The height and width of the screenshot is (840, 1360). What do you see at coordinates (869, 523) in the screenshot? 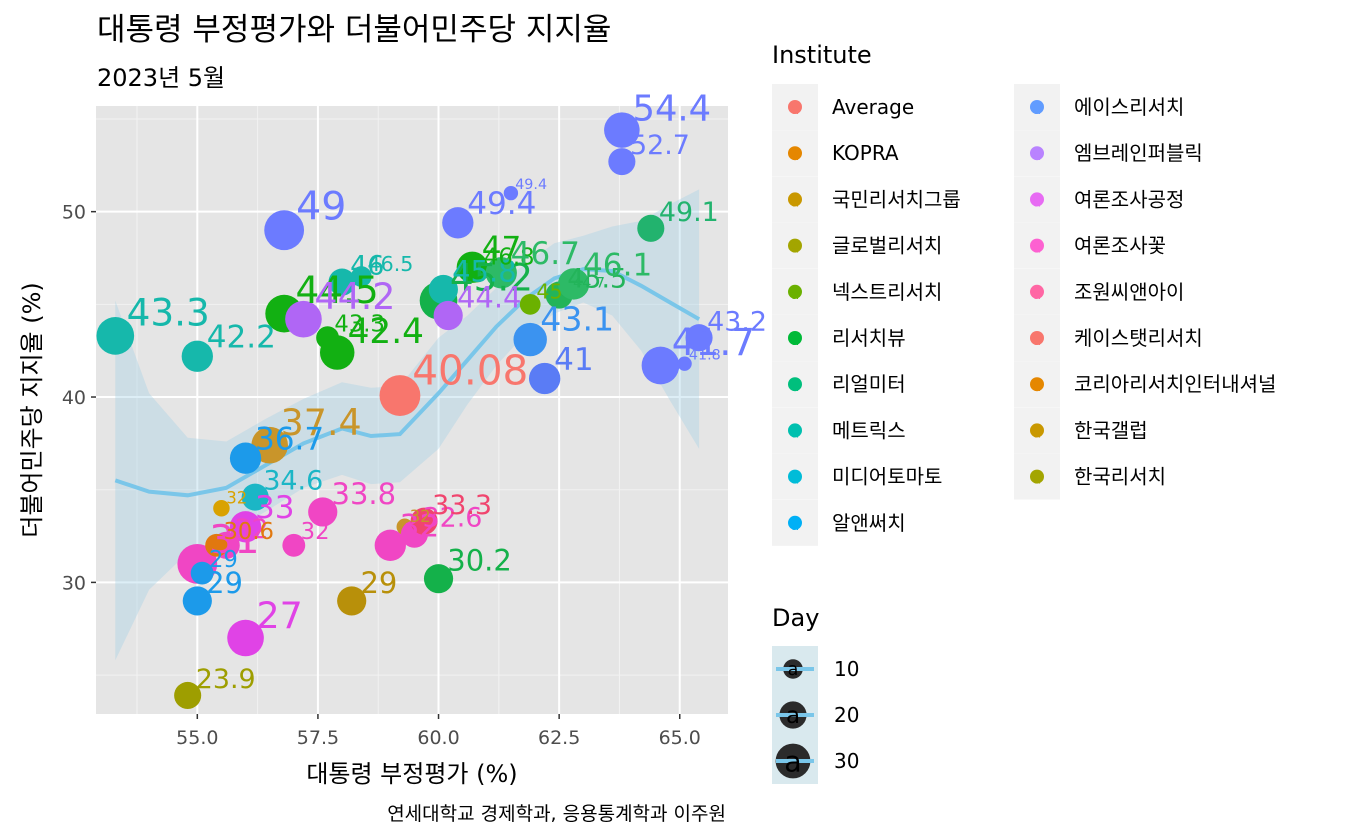
I see `legend-label: 알앤써치` at bounding box center [869, 523].